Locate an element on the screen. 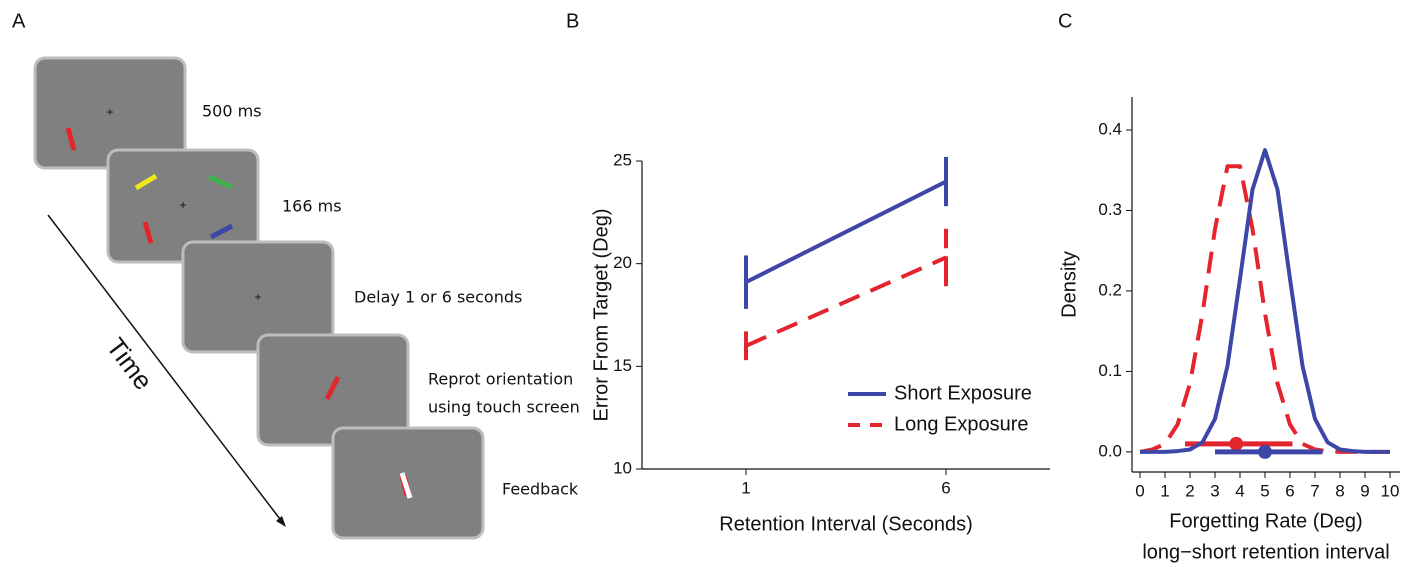  y-tick-label: 0.0 is located at coordinates (1110, 450).